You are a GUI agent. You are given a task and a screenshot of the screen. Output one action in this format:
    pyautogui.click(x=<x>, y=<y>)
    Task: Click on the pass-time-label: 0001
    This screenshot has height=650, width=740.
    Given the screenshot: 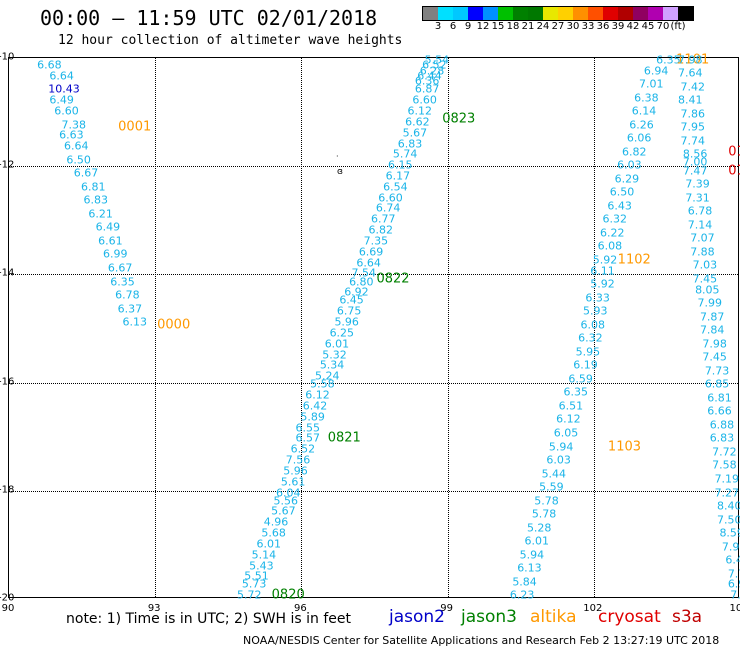 What is the action you would take?
    pyautogui.click(x=135, y=127)
    